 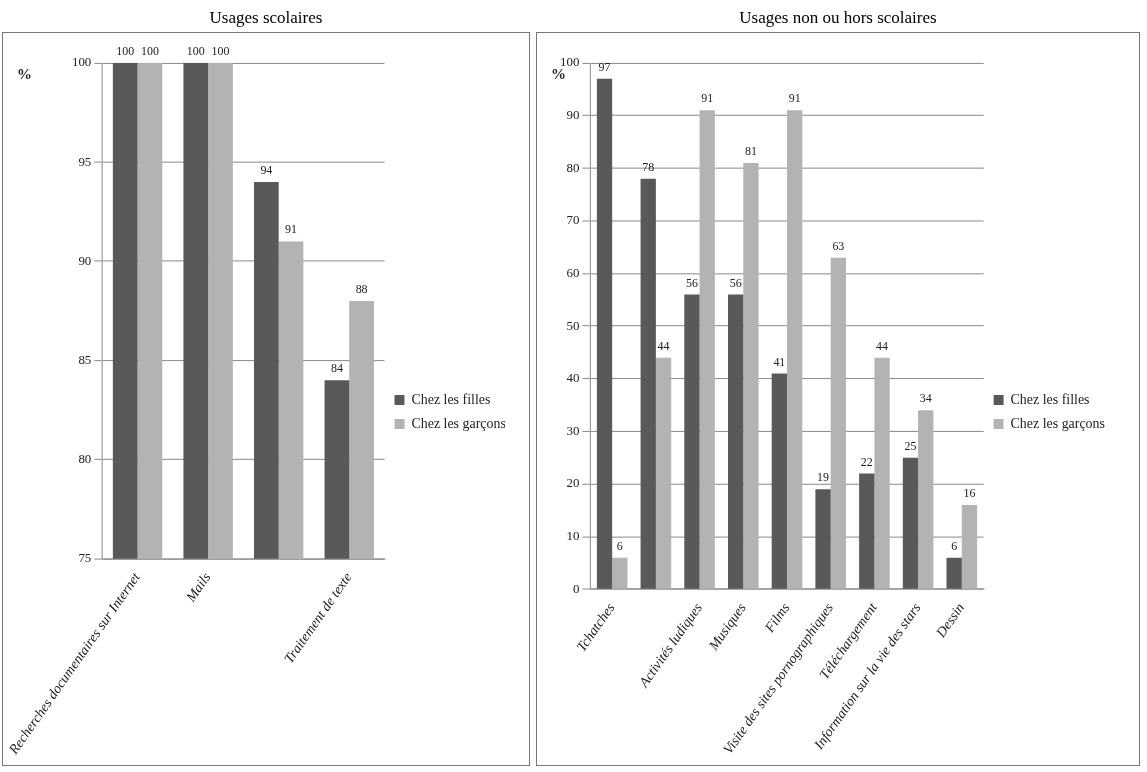 I want to click on y-tick-label: 100, so click(x=81, y=62).